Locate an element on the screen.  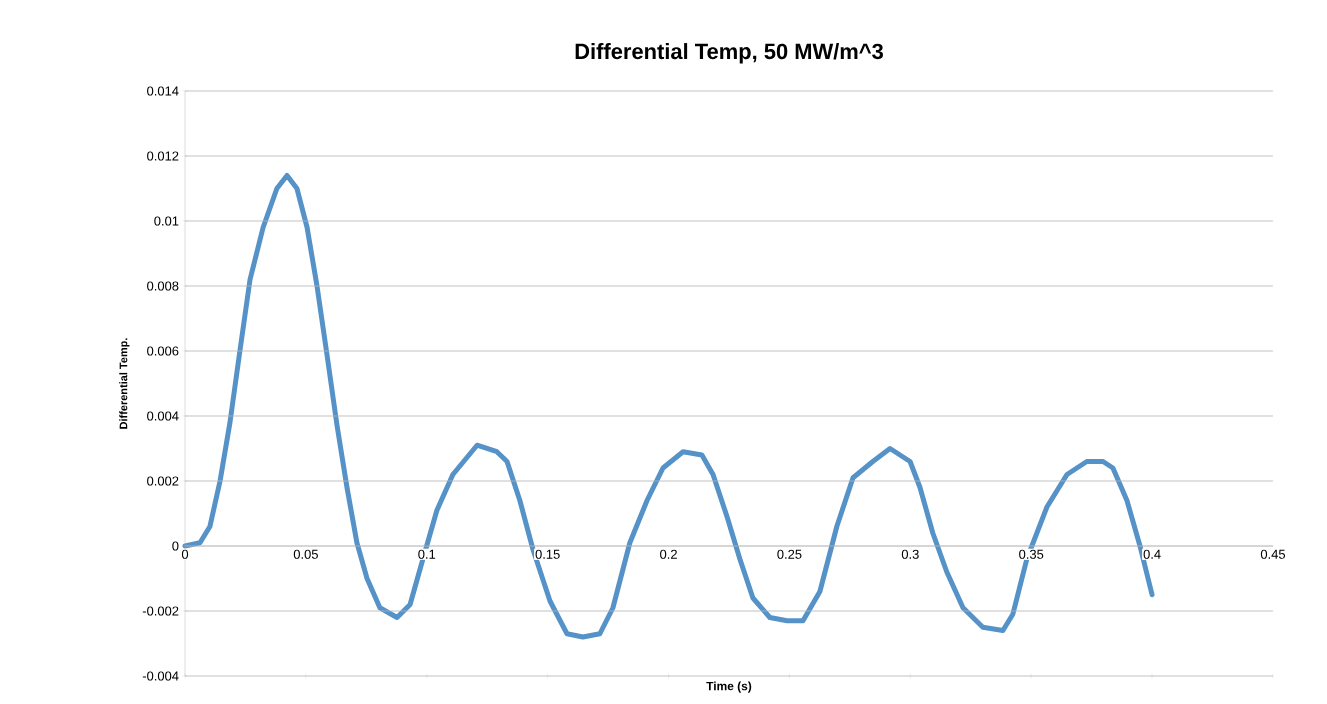
x-axis-title: Time (s) is located at coordinates (729, 687).